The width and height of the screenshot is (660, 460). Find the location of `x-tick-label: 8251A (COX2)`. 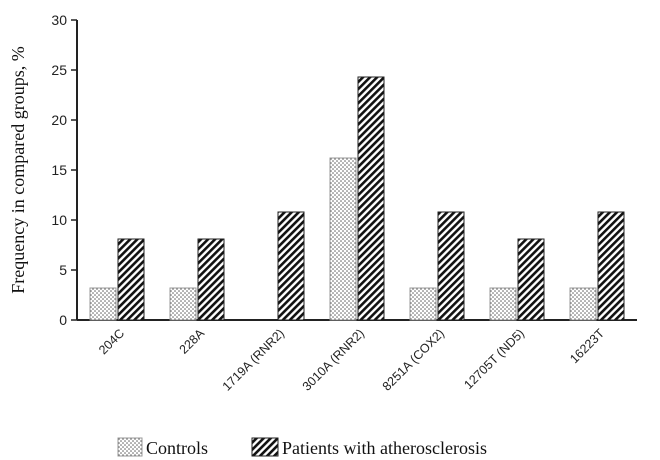

x-tick-label: 8251A (COX2) is located at coordinates (413, 359).